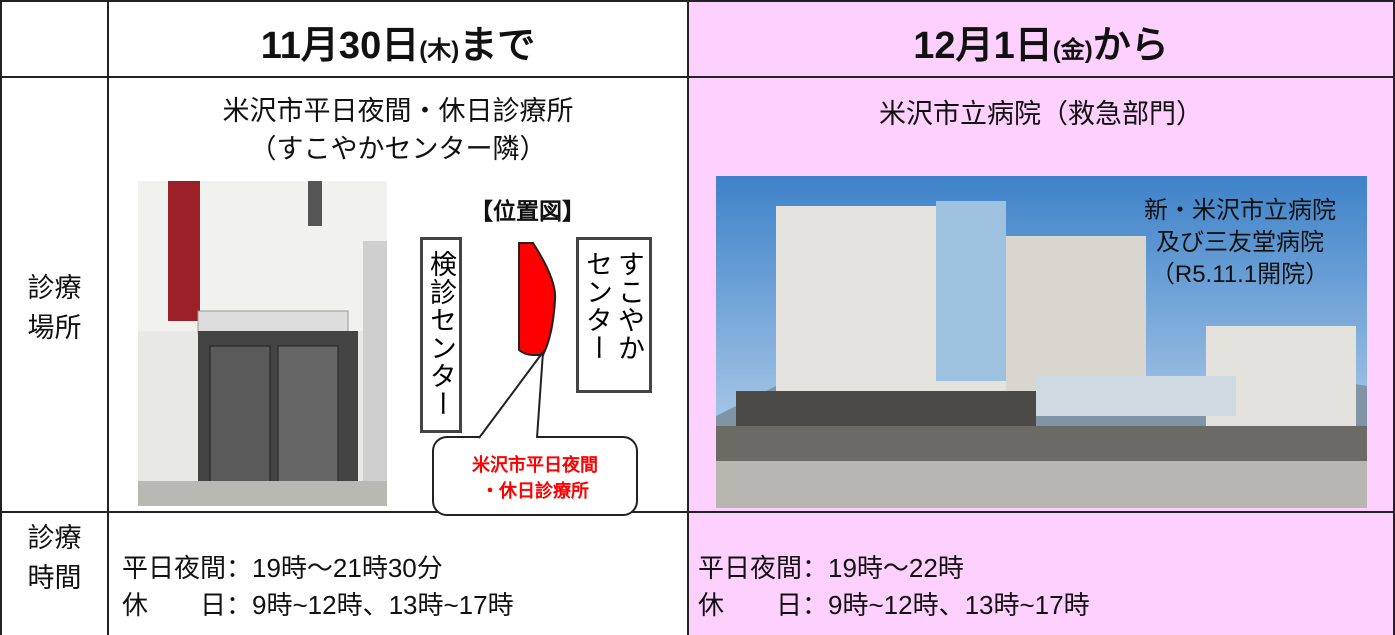 The width and height of the screenshot is (1395, 635). I want to click on hours-before: 平日夜間：19時～21時30分休 日：9時~12時、13時~17時, so click(318, 587).